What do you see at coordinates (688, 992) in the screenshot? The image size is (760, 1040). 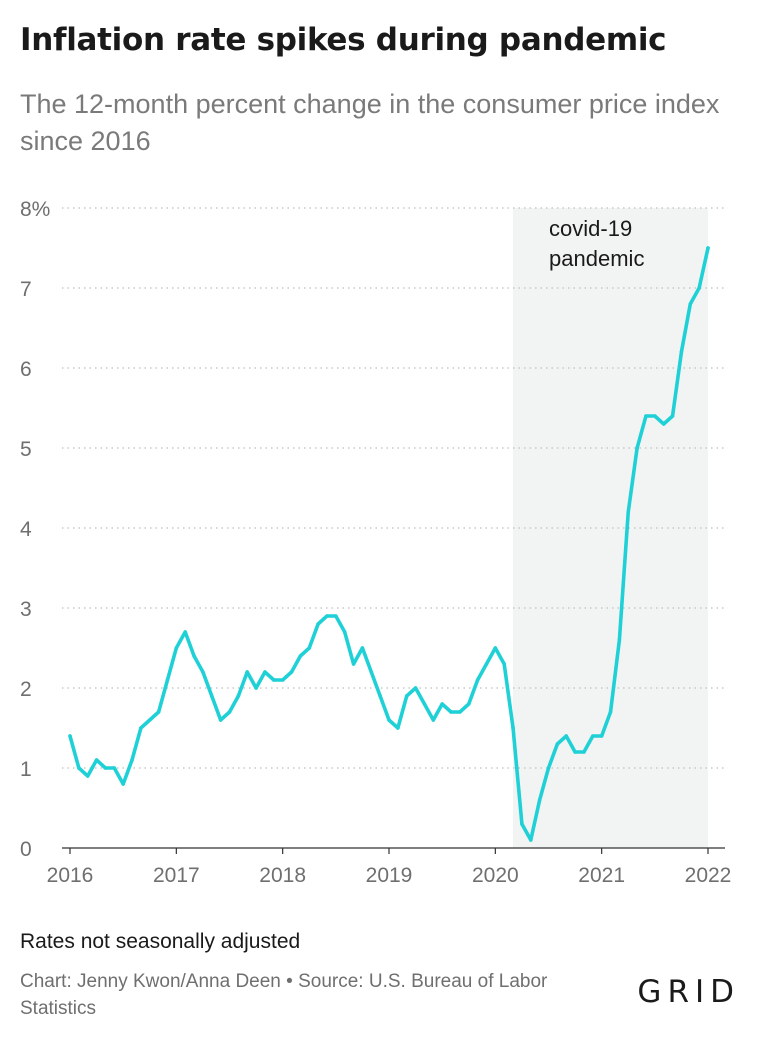 I see `grid-logo: GRID` at bounding box center [688, 992].